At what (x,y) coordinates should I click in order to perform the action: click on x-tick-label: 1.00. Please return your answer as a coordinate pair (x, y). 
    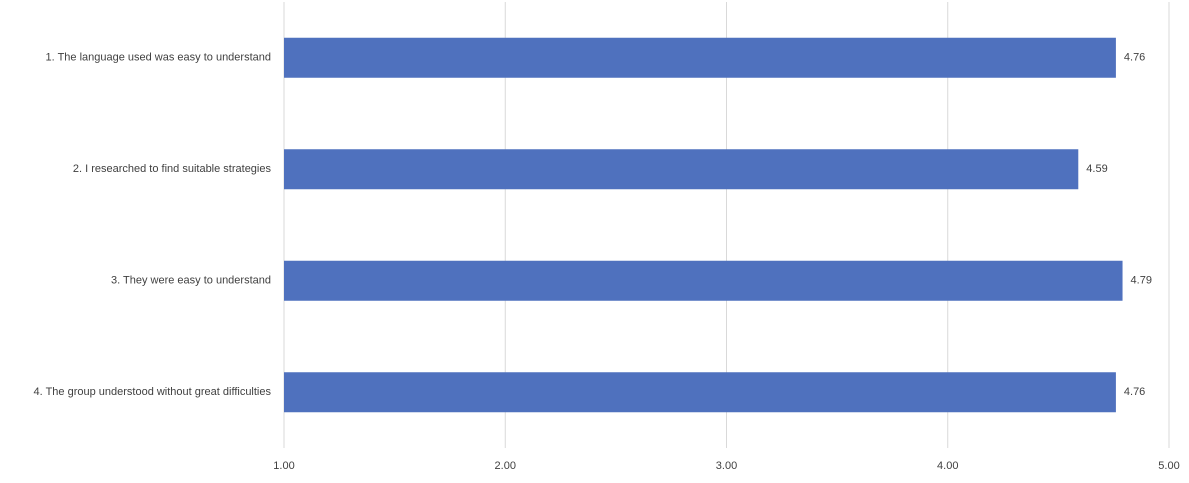
    Looking at the image, I should click on (283, 466).